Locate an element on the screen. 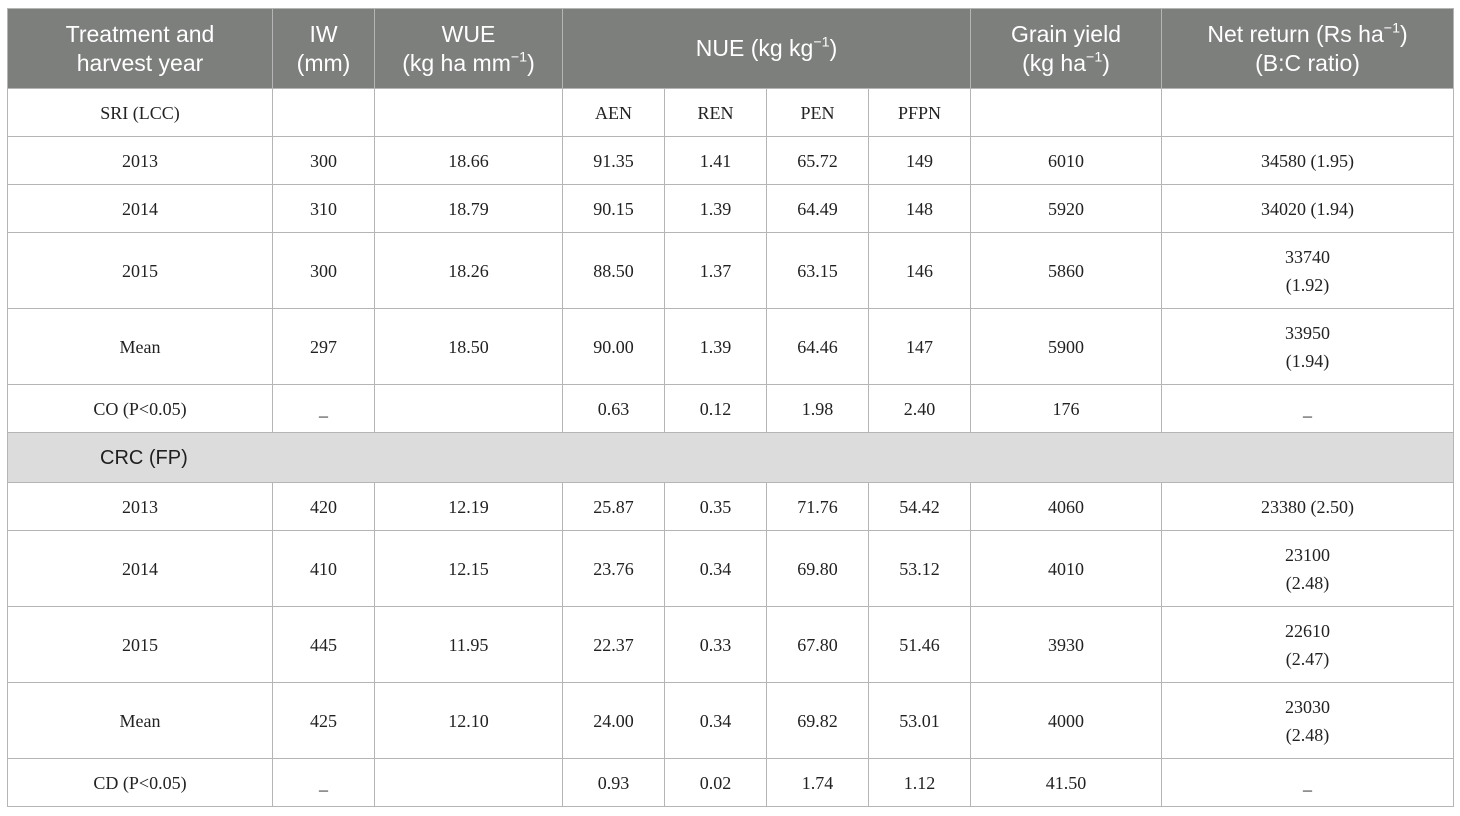 Image resolution: width=1460 pixels, height=816 pixels. subheader-ren: REN is located at coordinates (715, 112).